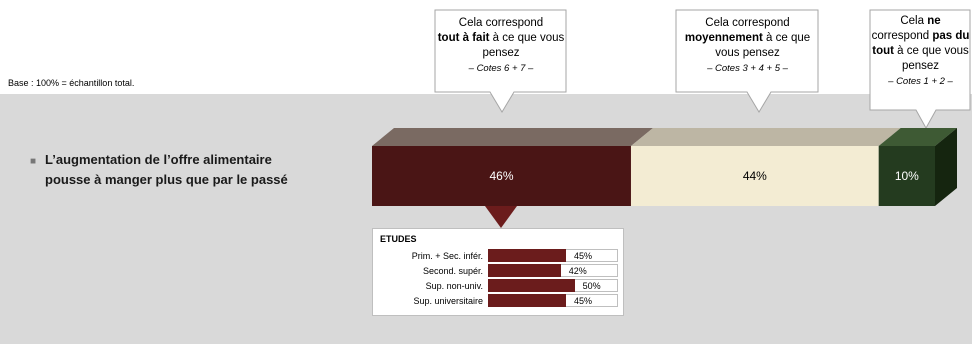 The height and width of the screenshot is (344, 972). I want to click on bar-label-pas-du-tout: 10%, so click(906, 176).